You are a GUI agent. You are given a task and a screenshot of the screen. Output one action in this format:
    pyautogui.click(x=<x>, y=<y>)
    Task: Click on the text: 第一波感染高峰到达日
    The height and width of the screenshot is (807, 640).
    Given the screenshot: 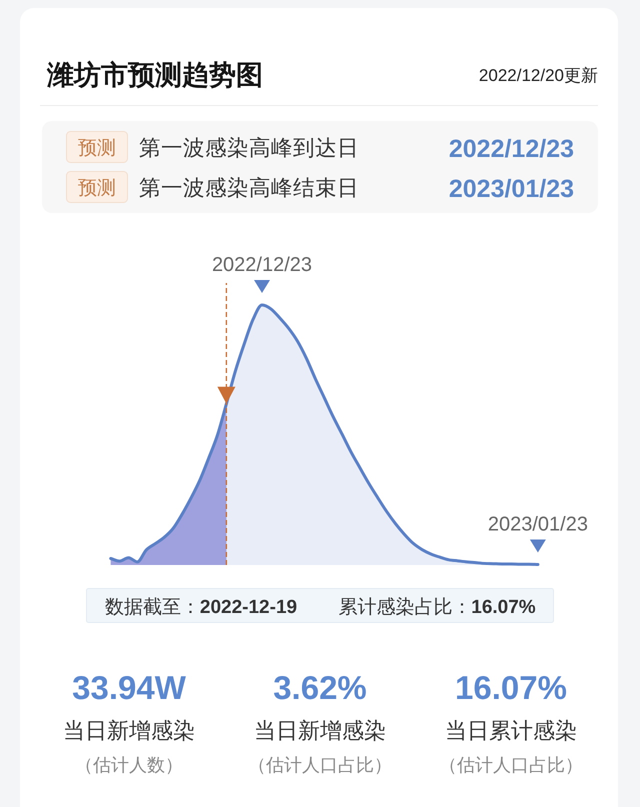 What is the action you would take?
    pyautogui.click(x=249, y=148)
    